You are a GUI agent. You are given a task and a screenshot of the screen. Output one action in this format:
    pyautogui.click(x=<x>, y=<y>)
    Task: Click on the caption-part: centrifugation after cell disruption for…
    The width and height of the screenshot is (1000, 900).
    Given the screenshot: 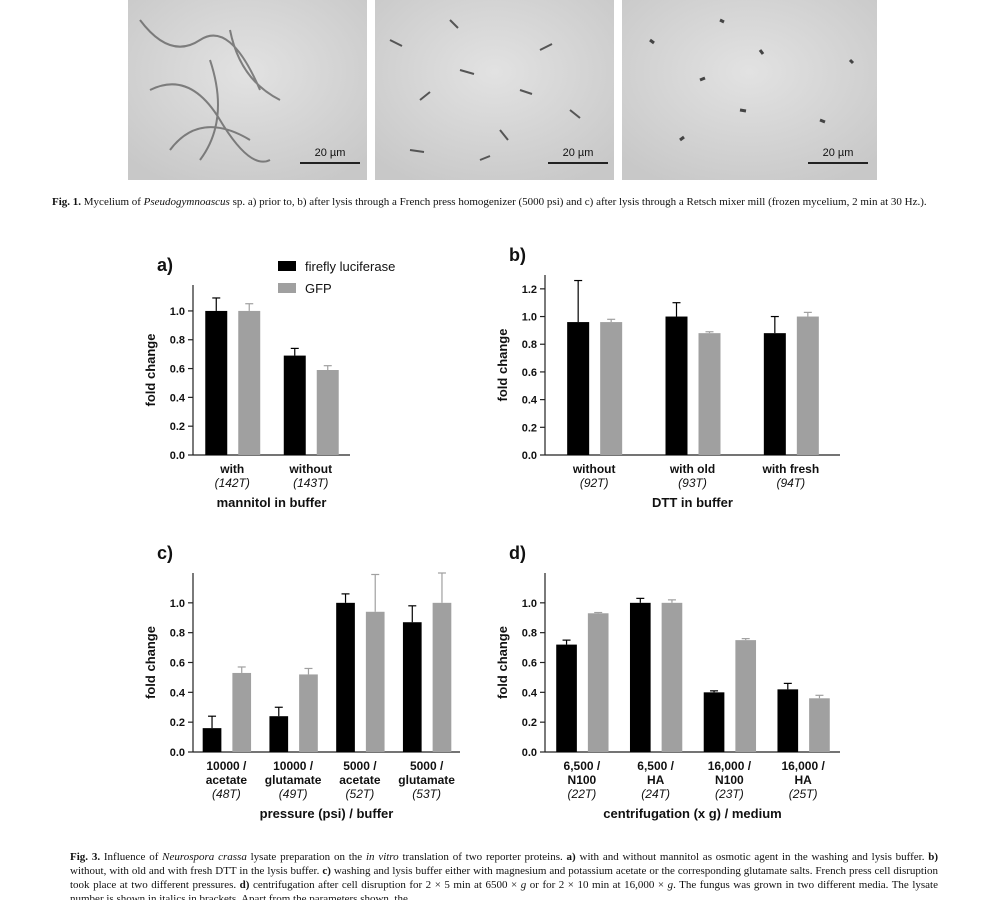 What is the action you would take?
    pyautogui.click(x=385, y=885)
    